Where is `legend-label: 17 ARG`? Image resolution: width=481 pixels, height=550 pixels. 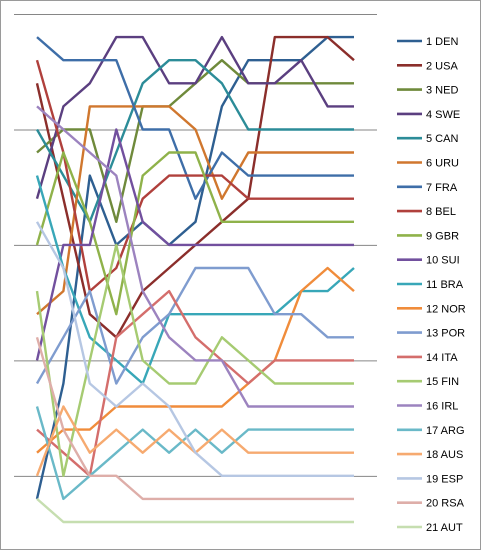
legend-label: 17 ARG is located at coordinates (445, 431).